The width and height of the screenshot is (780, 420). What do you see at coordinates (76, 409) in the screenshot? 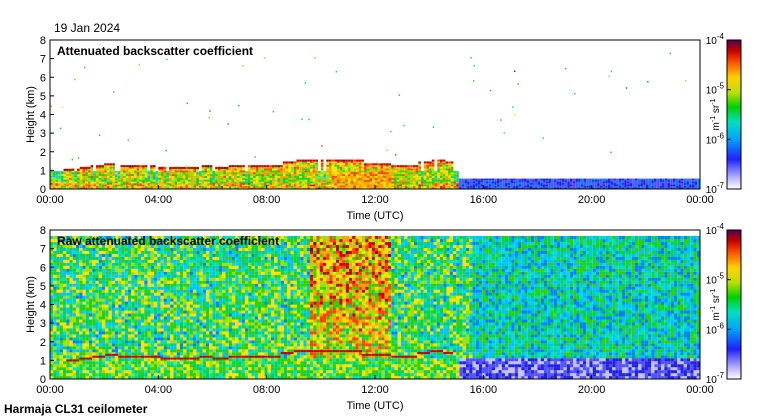
I see `instrument-label: Harmaja CL31 ceilometer` at bounding box center [76, 409].